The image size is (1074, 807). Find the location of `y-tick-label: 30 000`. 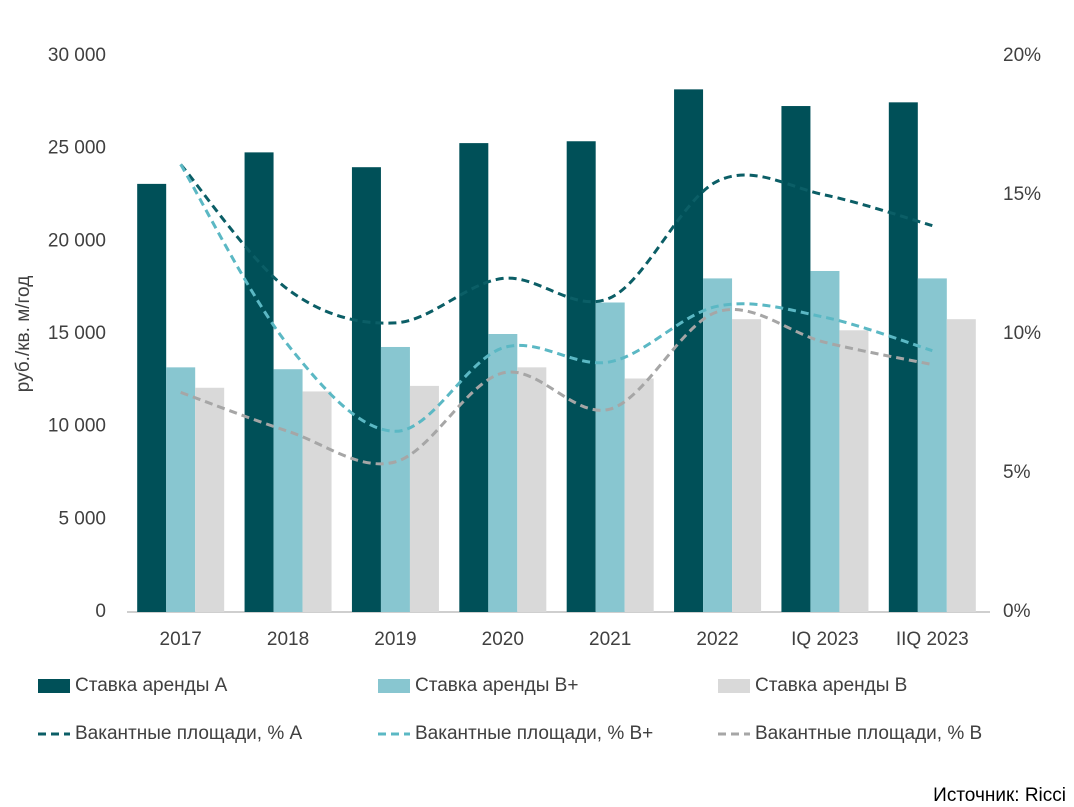

y-tick-label: 30 000 is located at coordinates (77, 55).